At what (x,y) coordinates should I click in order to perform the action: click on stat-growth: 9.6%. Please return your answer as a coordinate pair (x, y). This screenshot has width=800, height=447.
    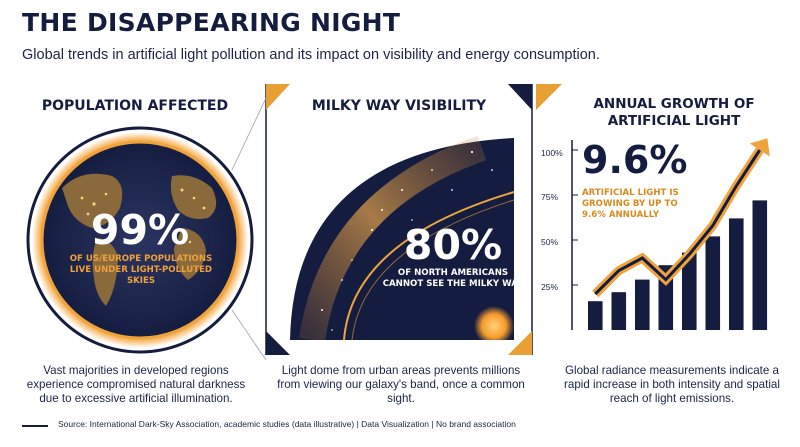
    Looking at the image, I should click on (635, 160).